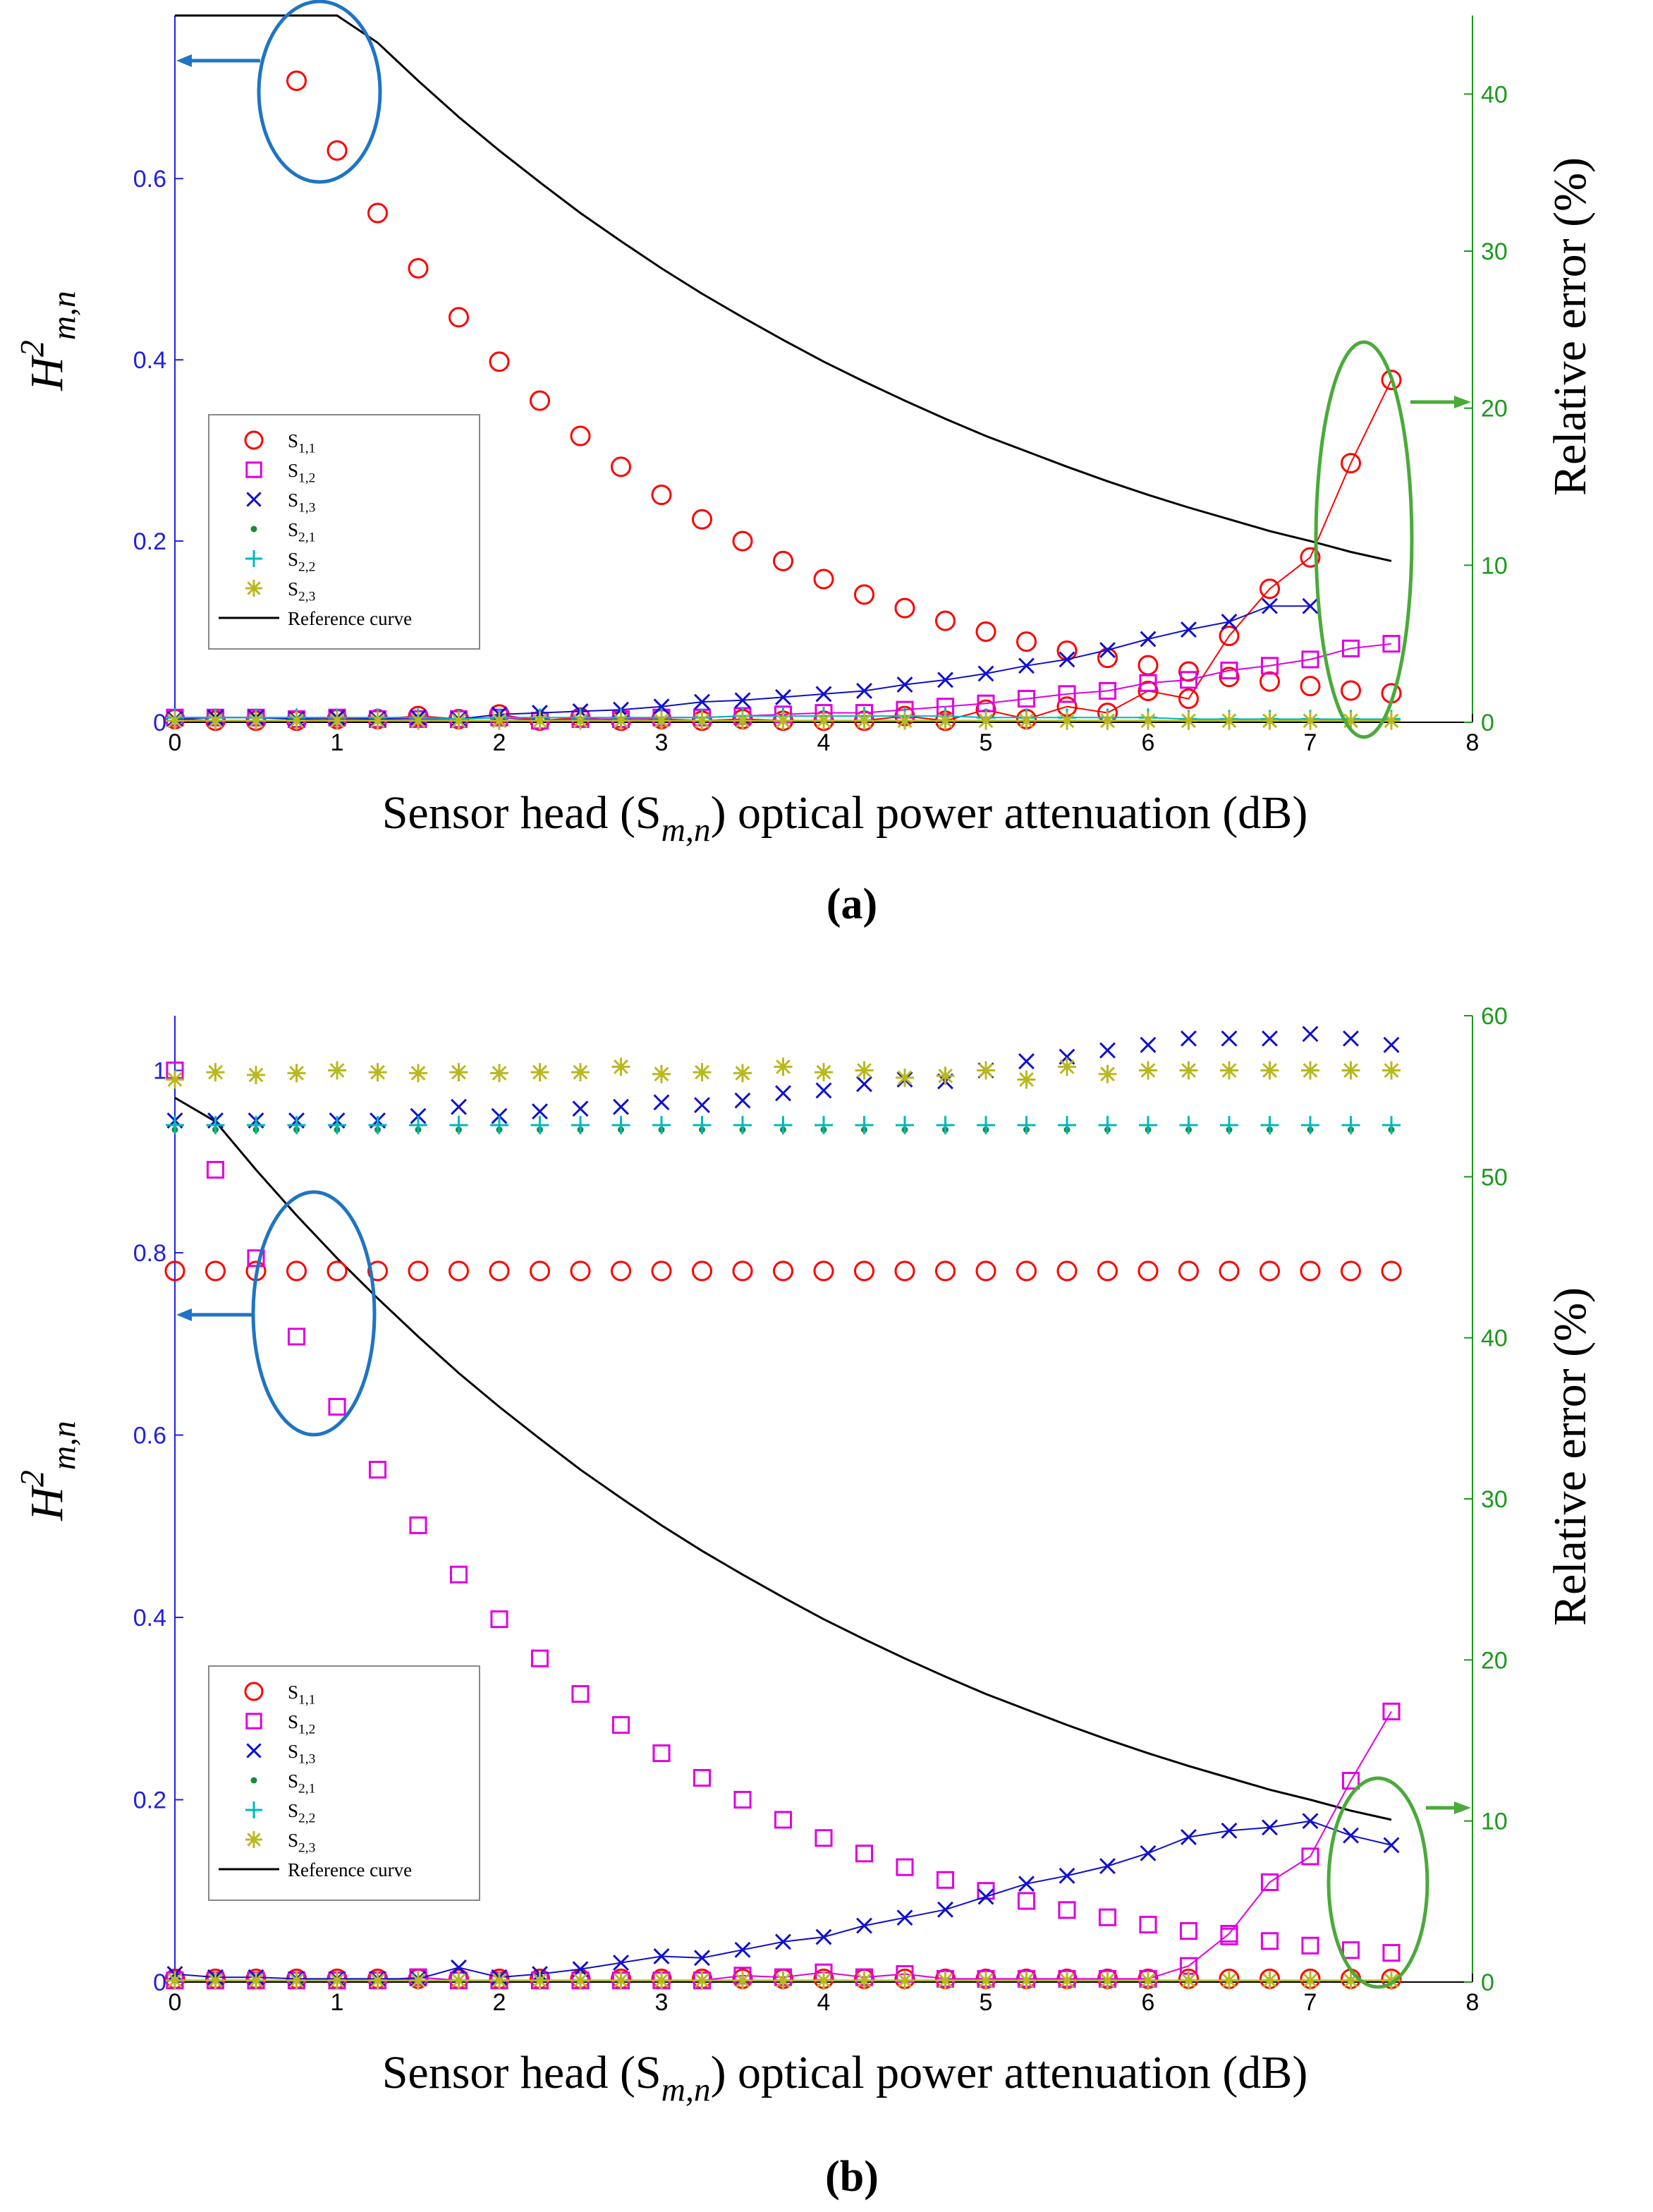 The image size is (1653, 2212). What do you see at coordinates (499, 2003) in the screenshot?
I see `x-tick-label: 2` at bounding box center [499, 2003].